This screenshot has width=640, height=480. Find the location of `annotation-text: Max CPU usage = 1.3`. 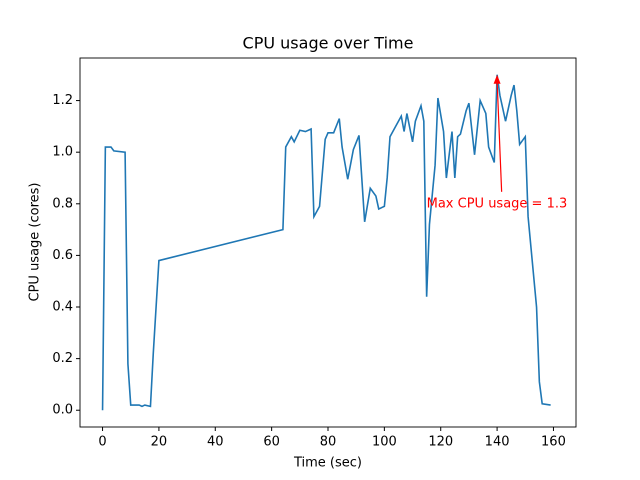

annotation-text: Max CPU usage = 1.3 is located at coordinates (497, 203).